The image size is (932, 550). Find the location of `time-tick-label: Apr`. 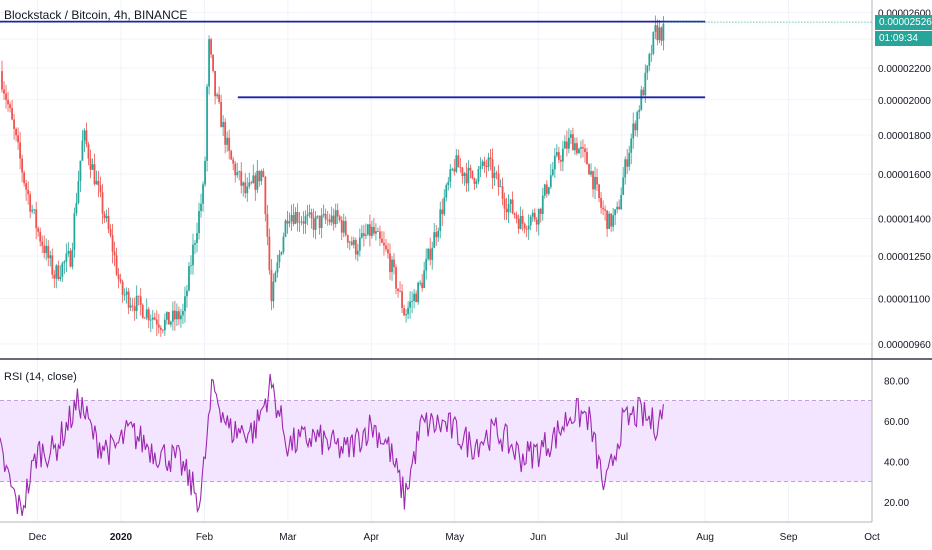

time-tick-label: Apr is located at coordinates (372, 537).